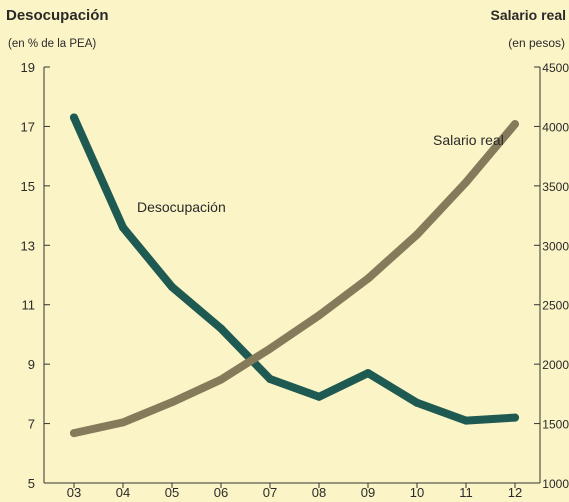  What do you see at coordinates (319, 492) in the screenshot?
I see `x-tick-label: 08` at bounding box center [319, 492].